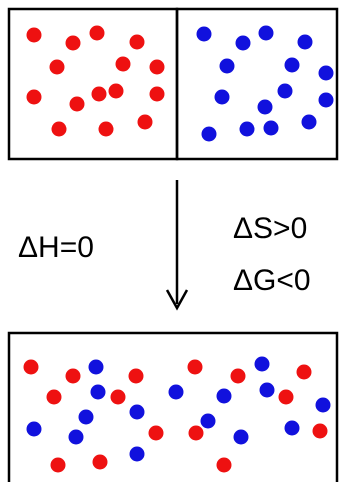 The image size is (340, 482). I want to click on enthalpy-change-label: ΔH=0, so click(56, 247).